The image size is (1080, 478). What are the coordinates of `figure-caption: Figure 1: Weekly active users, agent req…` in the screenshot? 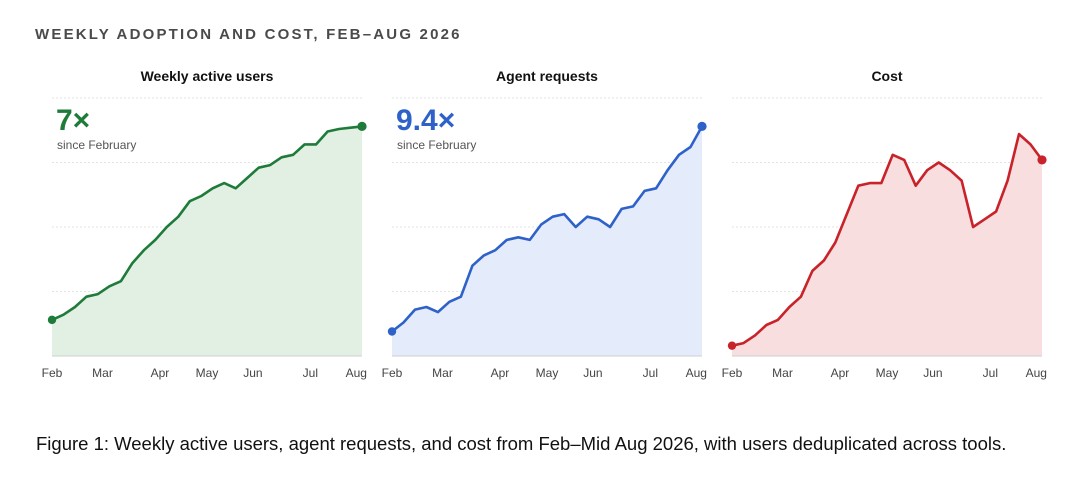 It's located at (521, 443).